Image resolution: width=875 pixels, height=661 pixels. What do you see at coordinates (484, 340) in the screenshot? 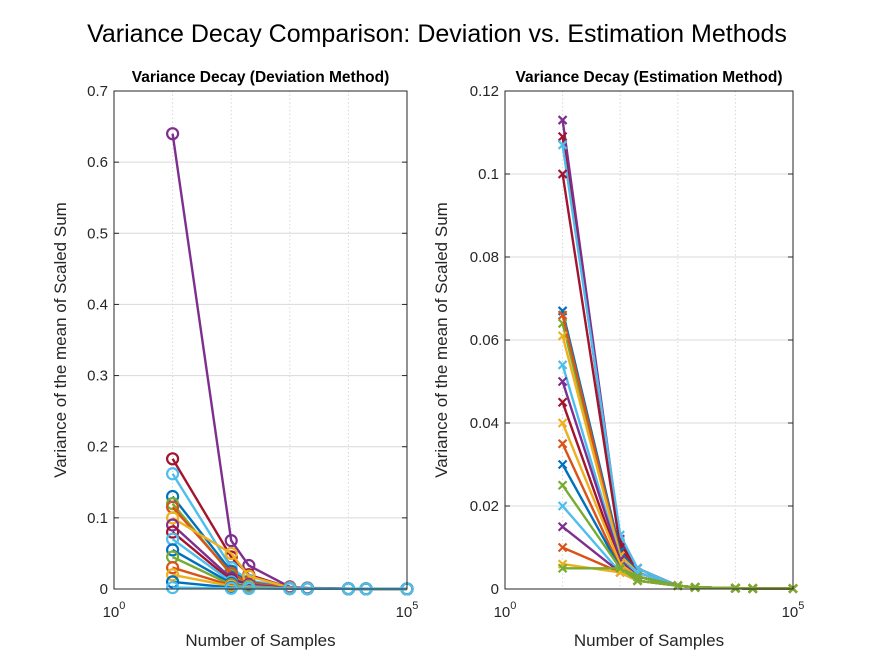
I see `y-tick-label: 0.06` at bounding box center [484, 340].